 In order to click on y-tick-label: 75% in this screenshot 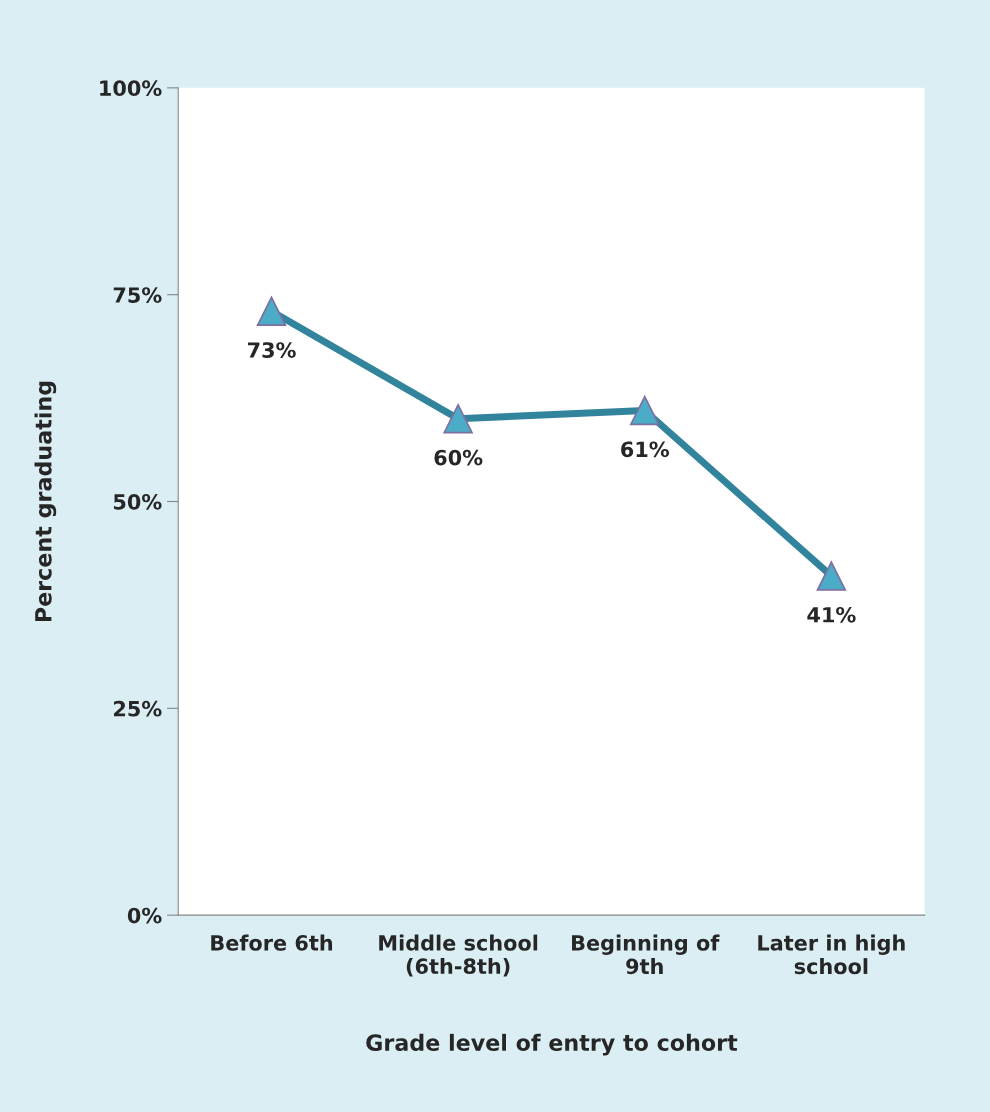, I will do `click(137, 295)`.